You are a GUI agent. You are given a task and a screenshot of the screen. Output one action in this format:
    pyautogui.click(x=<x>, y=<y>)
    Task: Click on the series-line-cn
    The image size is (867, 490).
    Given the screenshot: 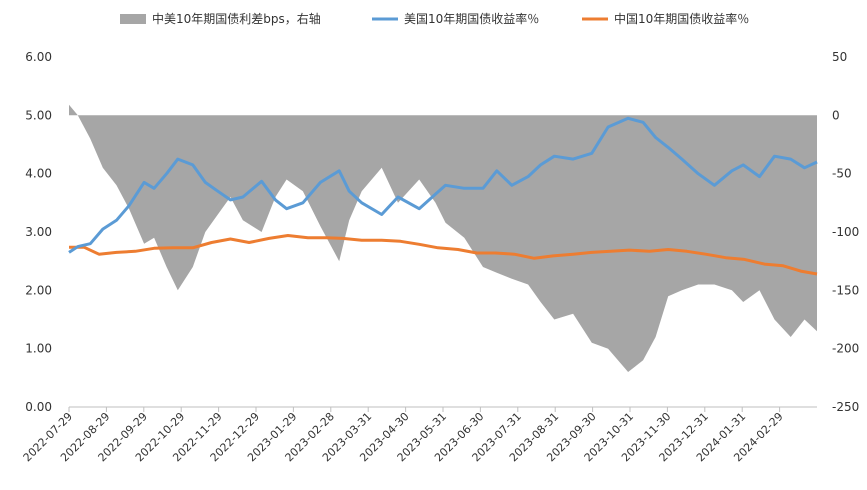 What is the action you would take?
    pyautogui.click(x=443, y=255)
    